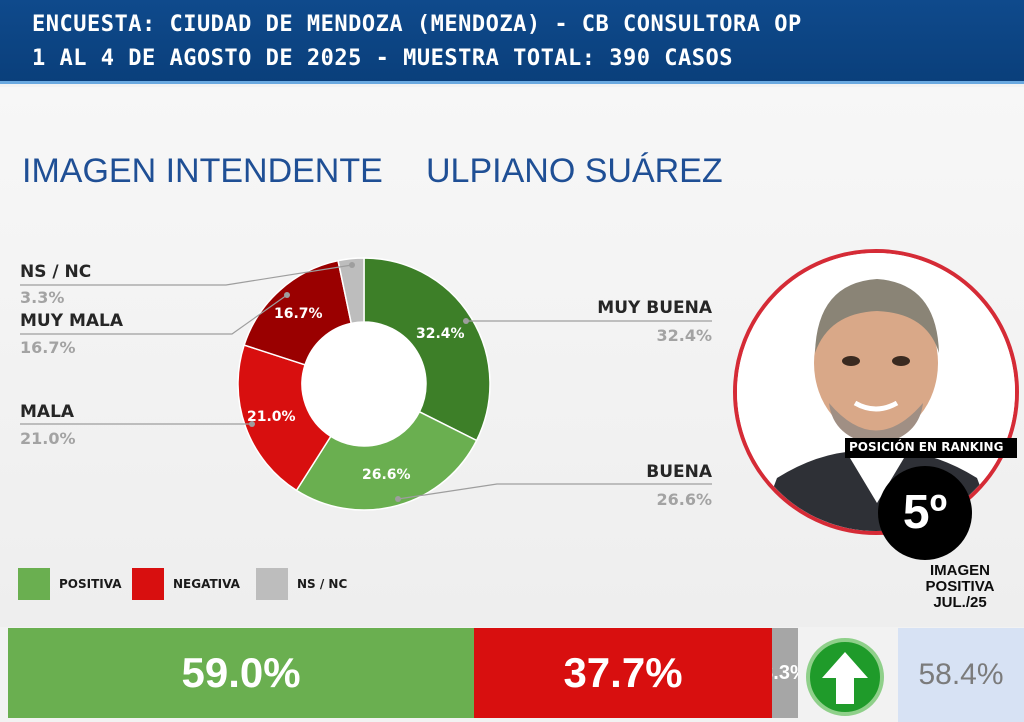 This screenshot has width=1024, height=722. What do you see at coordinates (48, 438) in the screenshot?
I see `value-mala: 21.0%` at bounding box center [48, 438].